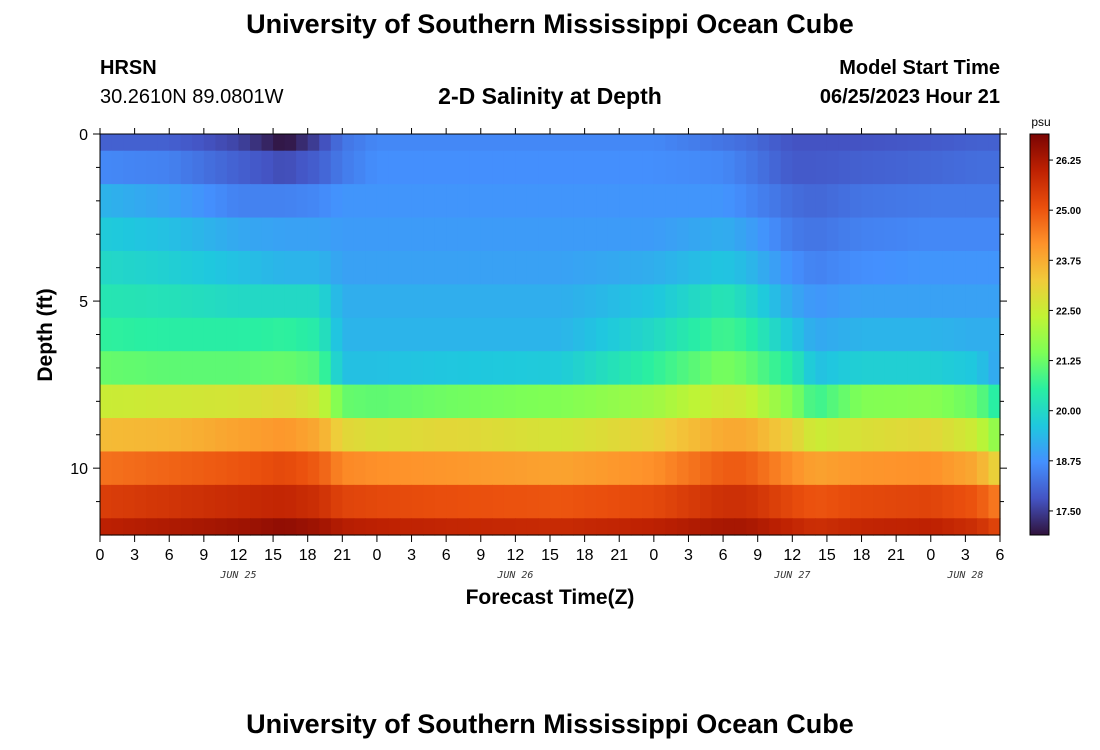 Image resolution: width=1100 pixels, height=750 pixels. I want to click on x-axis-title: Forecast Time(Z), so click(550, 597).